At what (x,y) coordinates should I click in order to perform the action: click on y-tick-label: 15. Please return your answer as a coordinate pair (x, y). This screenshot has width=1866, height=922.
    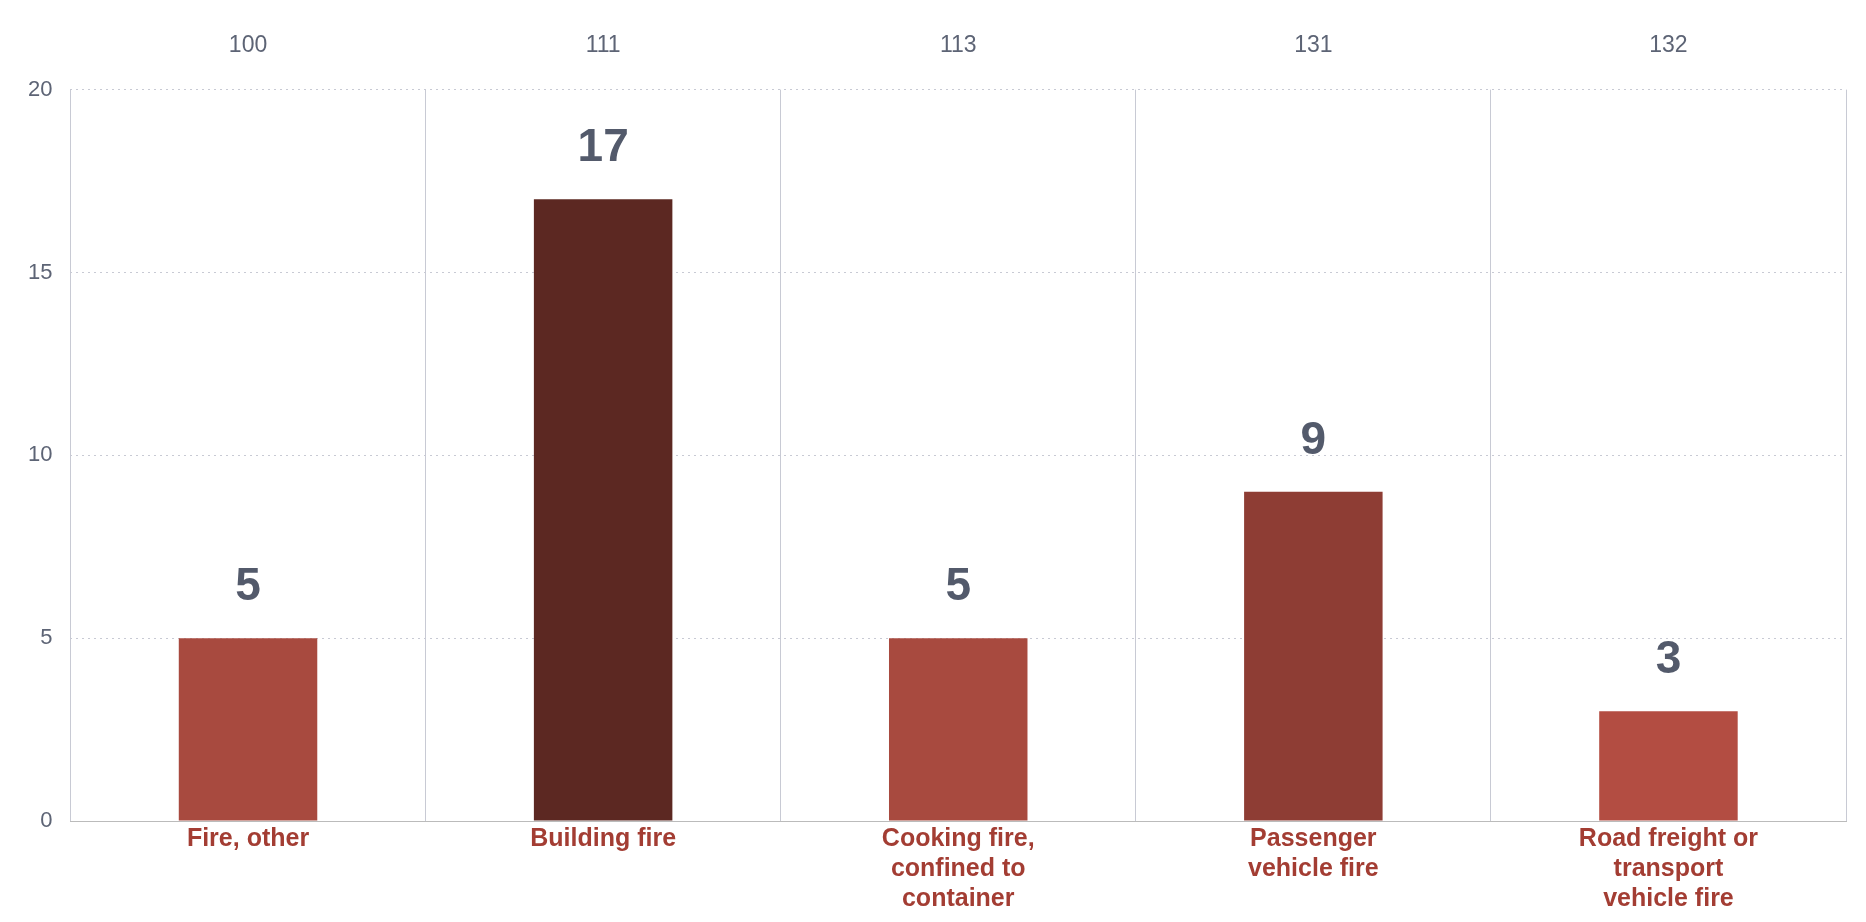
    Looking at the image, I should click on (40, 271).